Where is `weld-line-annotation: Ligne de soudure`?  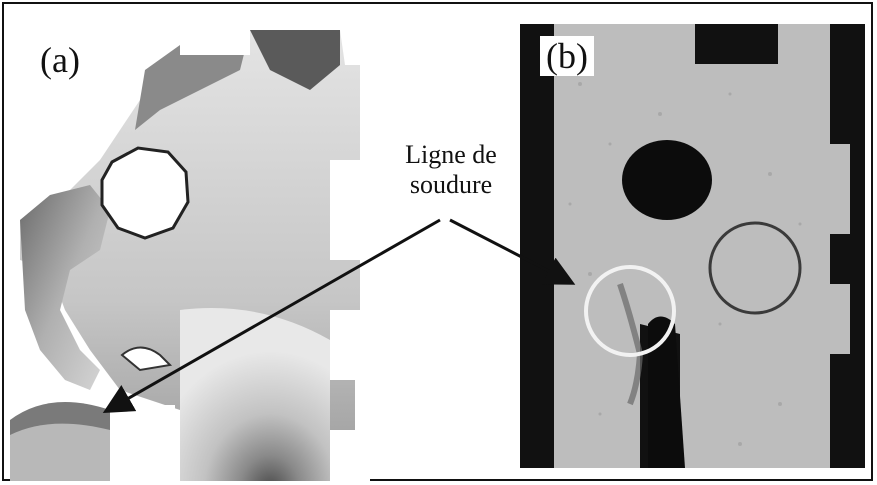
weld-line-annotation: Ligne de soudure is located at coordinates (451, 170).